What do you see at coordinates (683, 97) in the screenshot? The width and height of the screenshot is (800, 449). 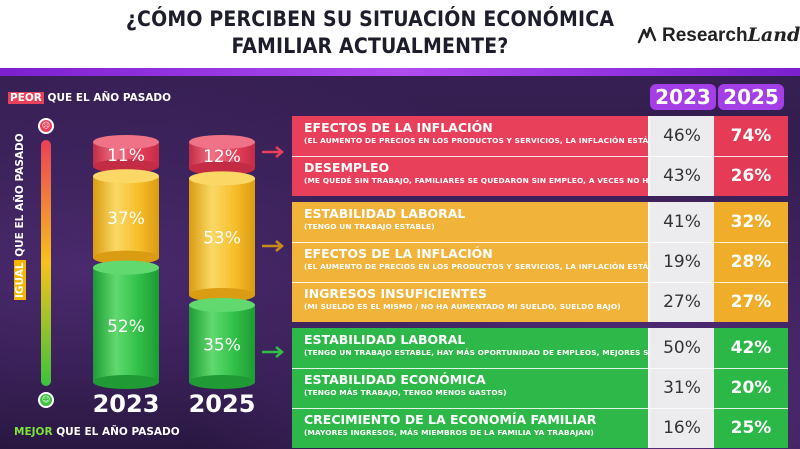 I see `column-header-2023: 2023` at bounding box center [683, 97].